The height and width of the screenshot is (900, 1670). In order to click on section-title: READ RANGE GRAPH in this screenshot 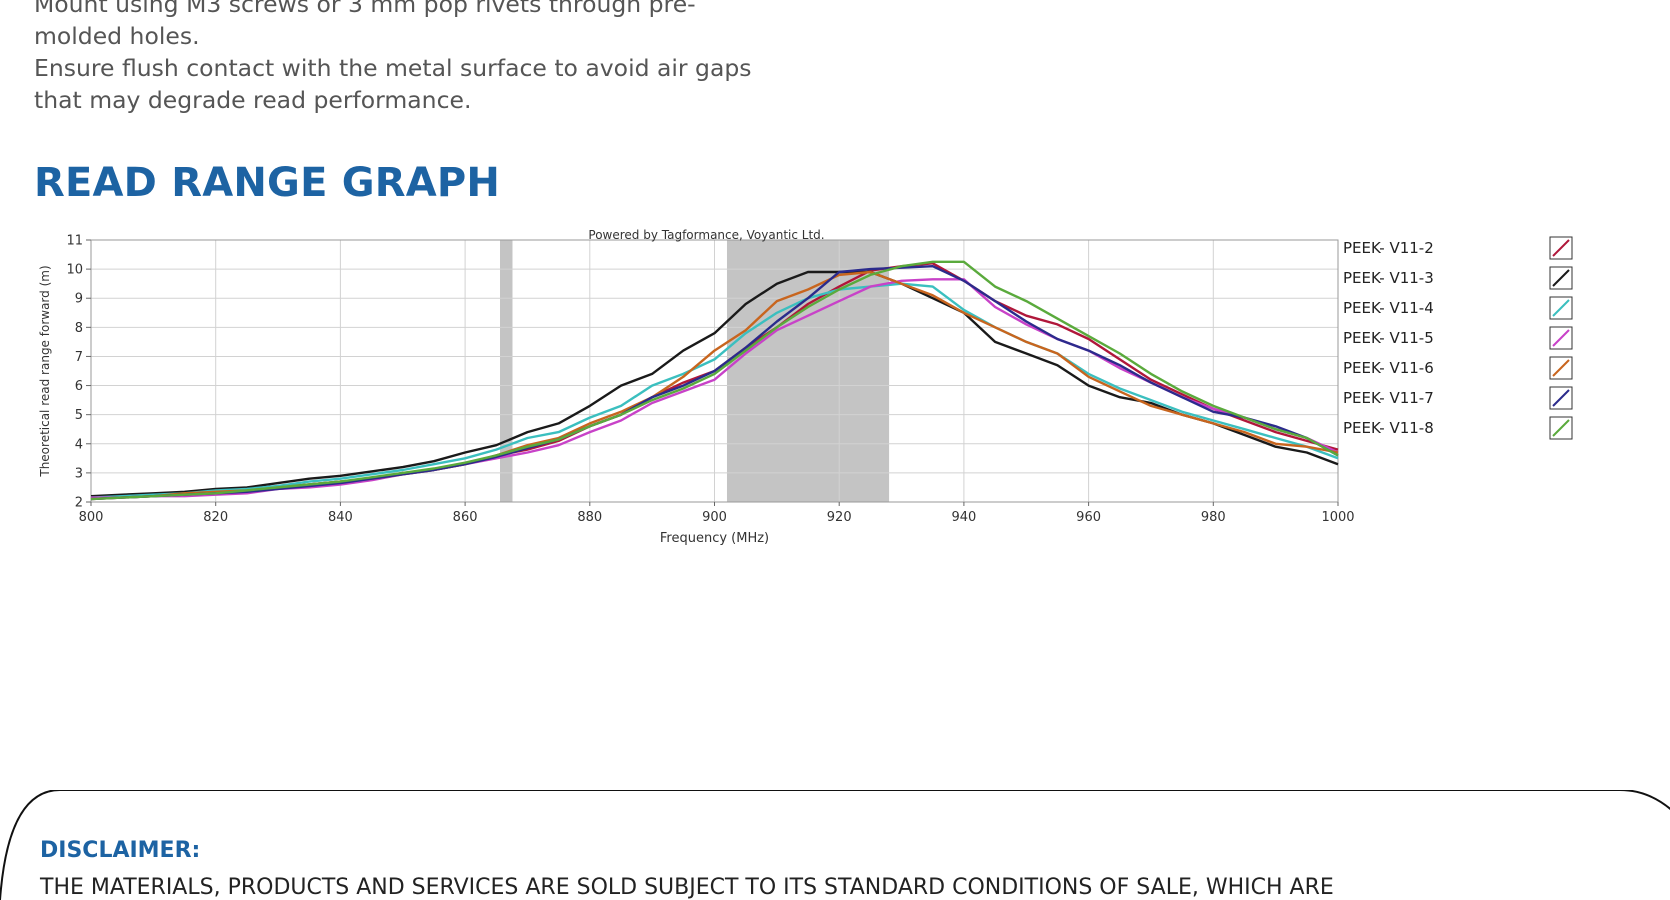, I will do `click(267, 183)`.